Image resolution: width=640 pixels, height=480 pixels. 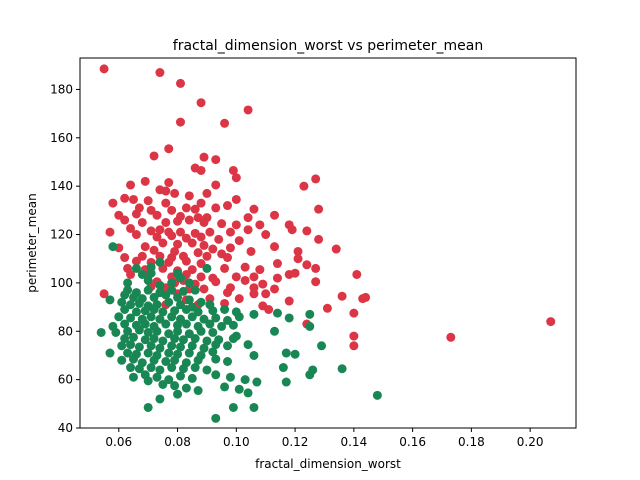 What do you see at coordinates (324, 438) in the screenshot?
I see `x-axis-ticks: 0.06 0.08 0.10 0.12 0.14 0.16 0.18 0.20` at bounding box center [324, 438].